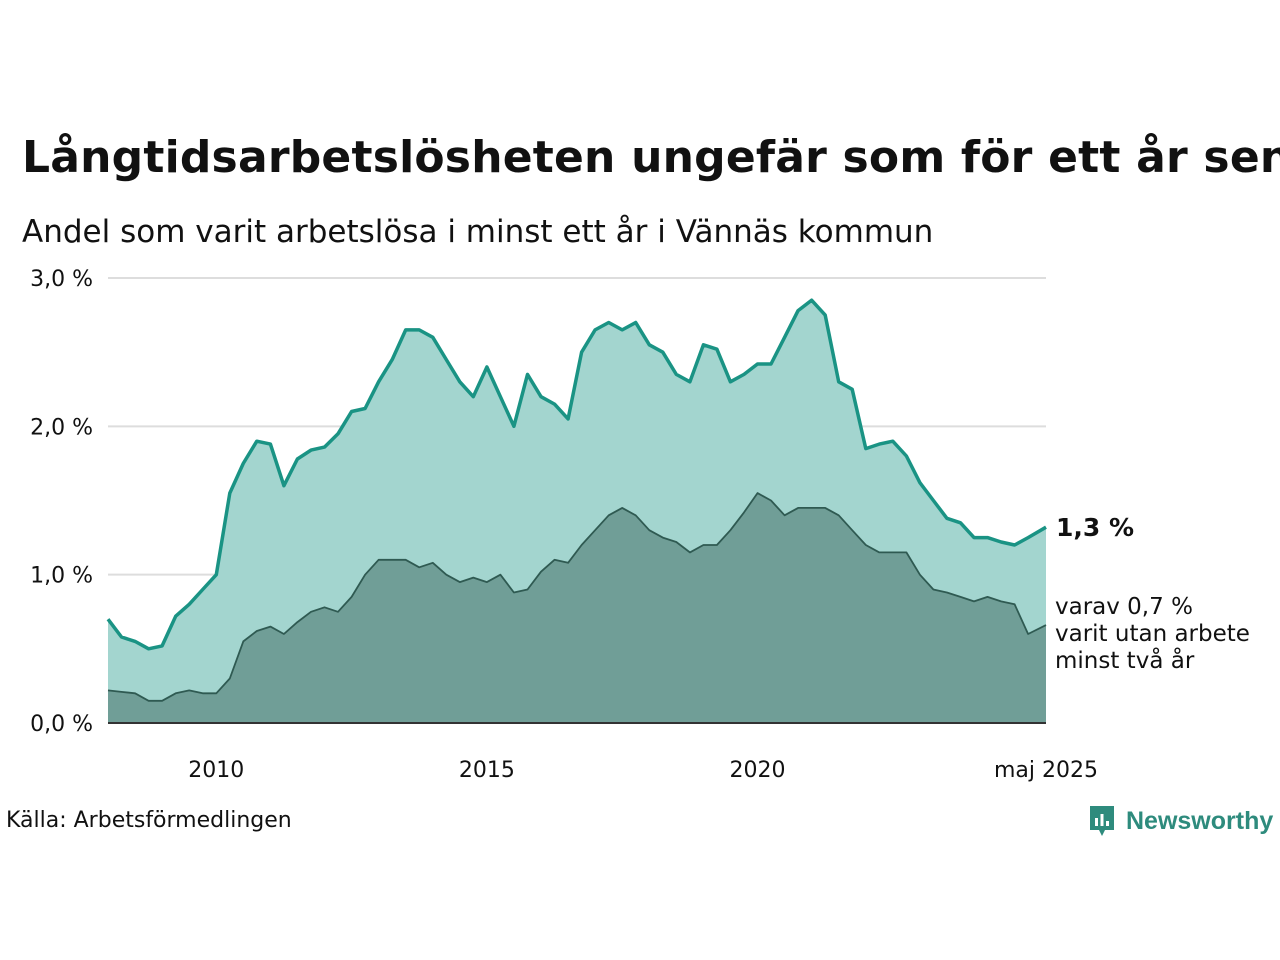 The width and height of the screenshot is (1280, 960). I want to click on x-tick-label: 2020, so click(758, 770).